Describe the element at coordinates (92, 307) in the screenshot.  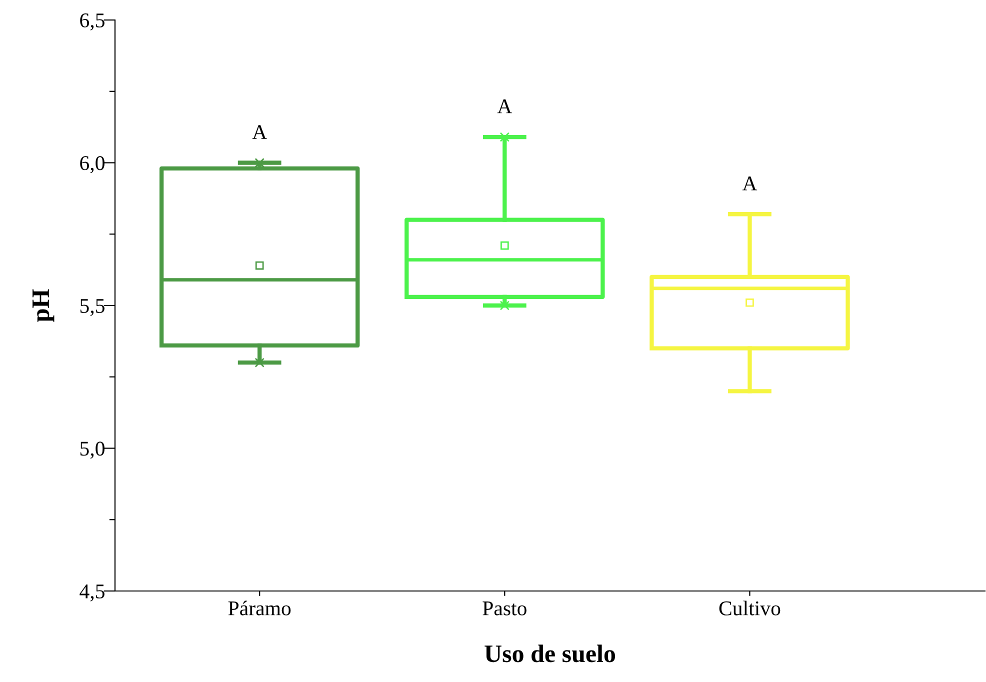
I see `y-tick-label: 5,5` at that location.